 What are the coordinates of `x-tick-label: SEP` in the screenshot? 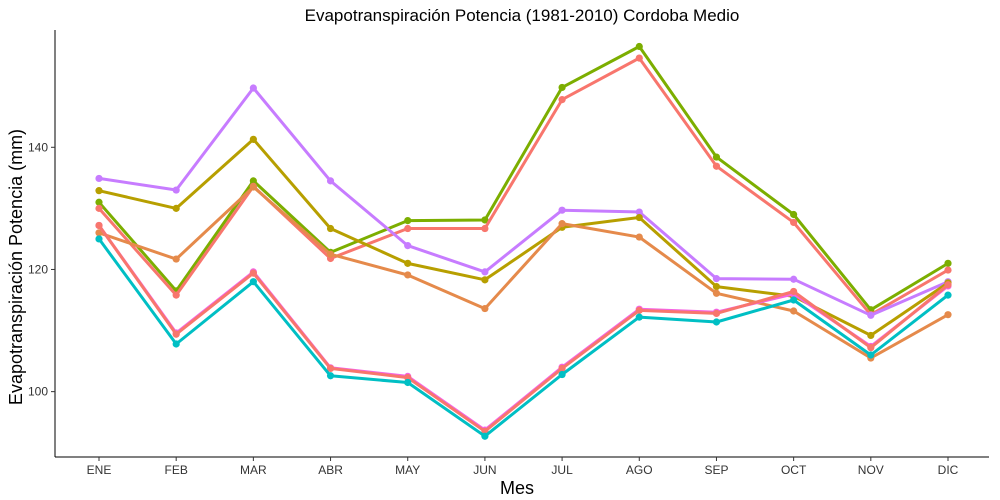 It's located at (716, 470).